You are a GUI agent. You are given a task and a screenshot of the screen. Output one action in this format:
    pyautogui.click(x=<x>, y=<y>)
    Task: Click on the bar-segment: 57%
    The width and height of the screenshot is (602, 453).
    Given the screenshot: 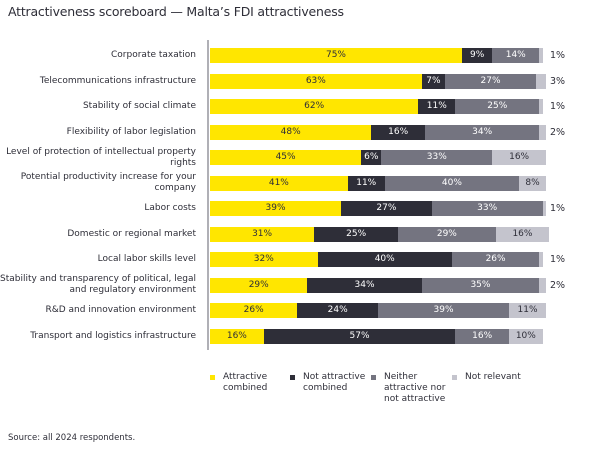 What is the action you would take?
    pyautogui.click(x=359, y=336)
    